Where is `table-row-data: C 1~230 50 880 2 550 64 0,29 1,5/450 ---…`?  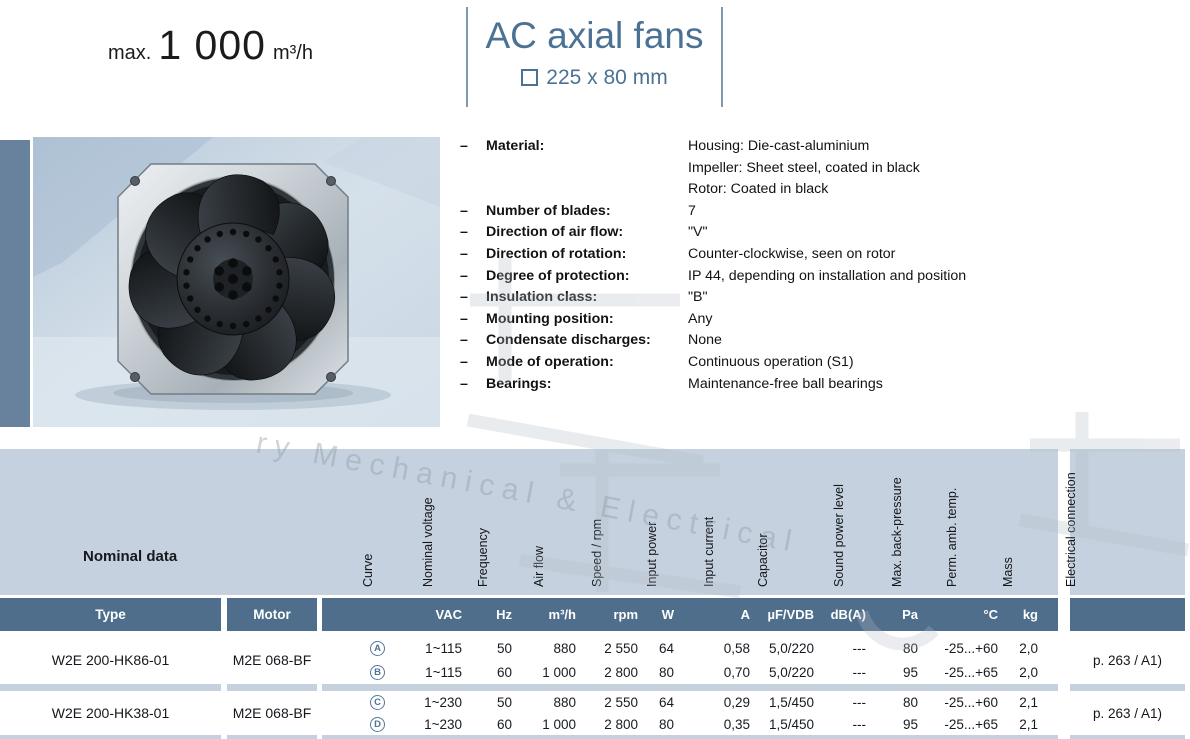
table-row-data: C 1~230 50 880 2 550 64 0,29 1,5/450 ---… is located at coordinates (690, 713).